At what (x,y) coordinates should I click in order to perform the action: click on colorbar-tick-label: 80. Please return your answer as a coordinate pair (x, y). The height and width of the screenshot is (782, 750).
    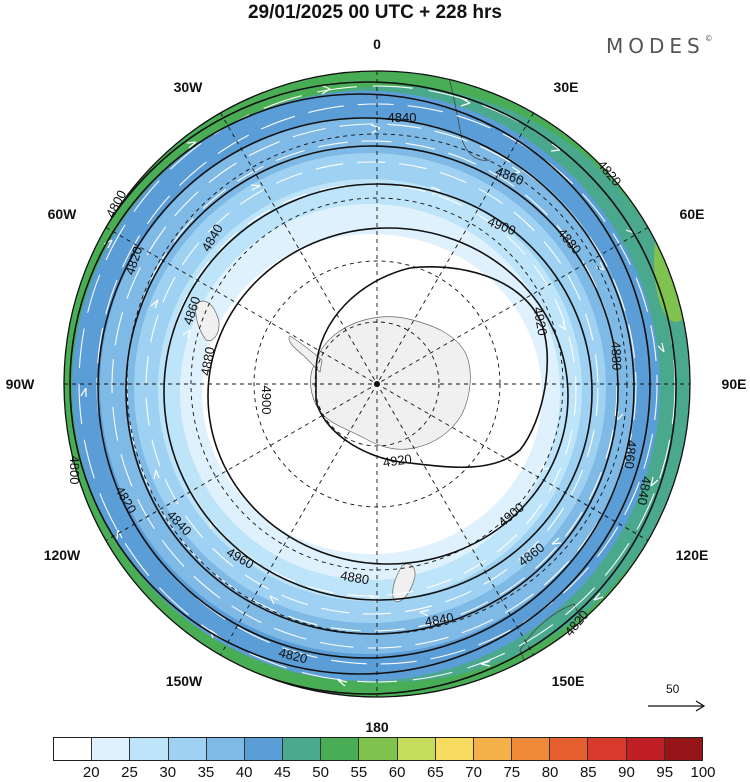
    Looking at the image, I should click on (550, 772).